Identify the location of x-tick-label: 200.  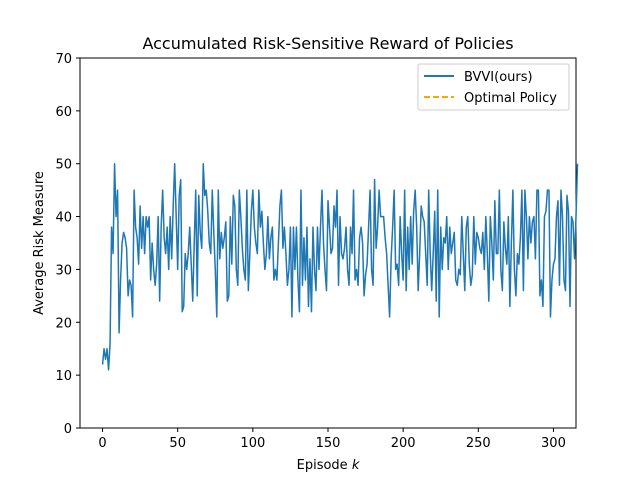
(403, 443).